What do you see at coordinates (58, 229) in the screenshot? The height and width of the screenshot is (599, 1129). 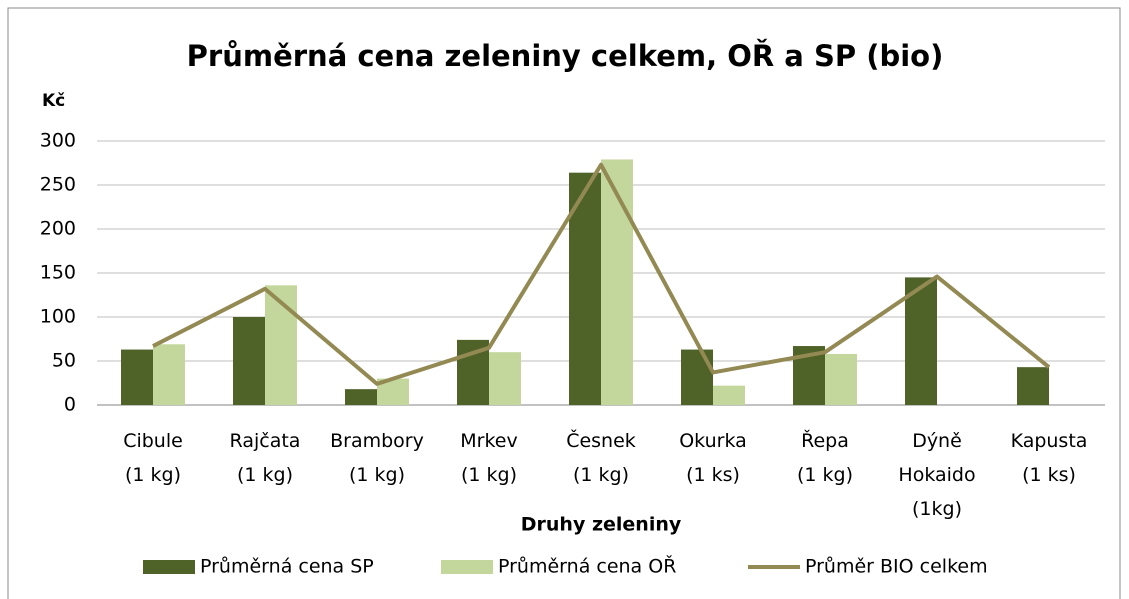 I see `y-tick-label: 200` at bounding box center [58, 229].